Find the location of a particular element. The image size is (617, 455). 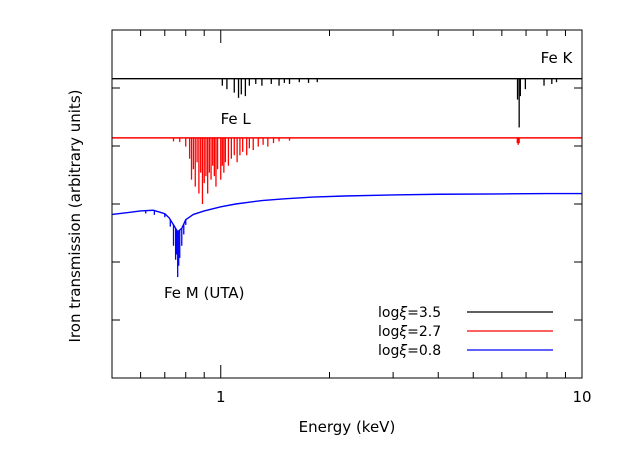

annotation: Fe L is located at coordinates (236, 119).